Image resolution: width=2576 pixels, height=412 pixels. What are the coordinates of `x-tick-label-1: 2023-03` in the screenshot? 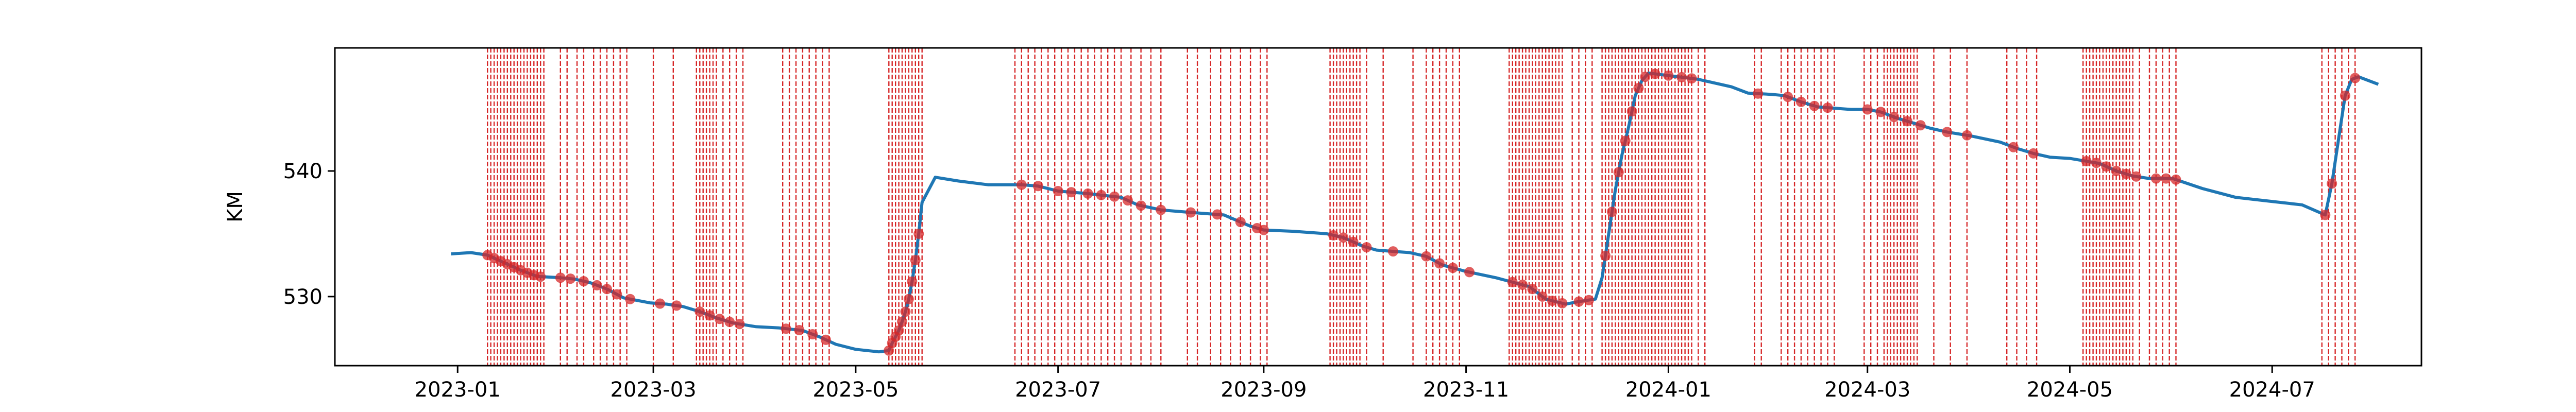 It's located at (654, 390).